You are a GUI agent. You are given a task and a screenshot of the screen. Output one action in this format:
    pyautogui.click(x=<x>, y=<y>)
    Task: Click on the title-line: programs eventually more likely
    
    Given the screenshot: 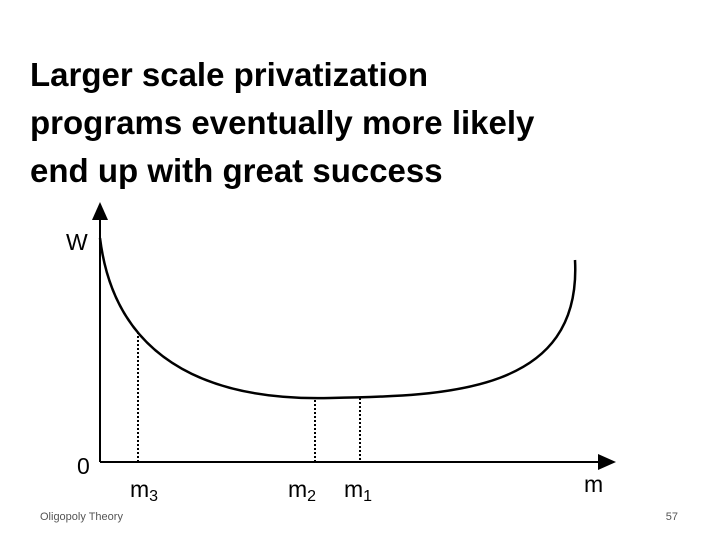 What is the action you would take?
    pyautogui.click(x=282, y=122)
    